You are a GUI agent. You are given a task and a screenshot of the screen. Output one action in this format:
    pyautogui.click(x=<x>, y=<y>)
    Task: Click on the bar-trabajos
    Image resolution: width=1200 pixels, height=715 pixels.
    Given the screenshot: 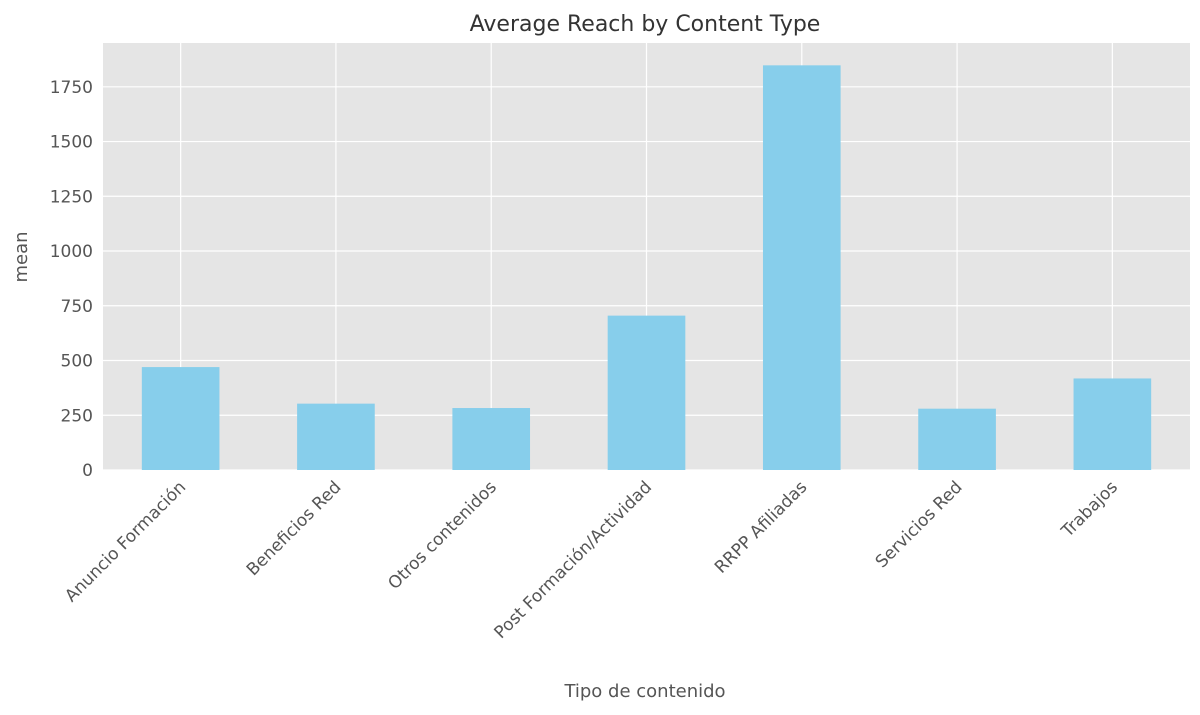 What is the action you would take?
    pyautogui.click(x=1112, y=424)
    